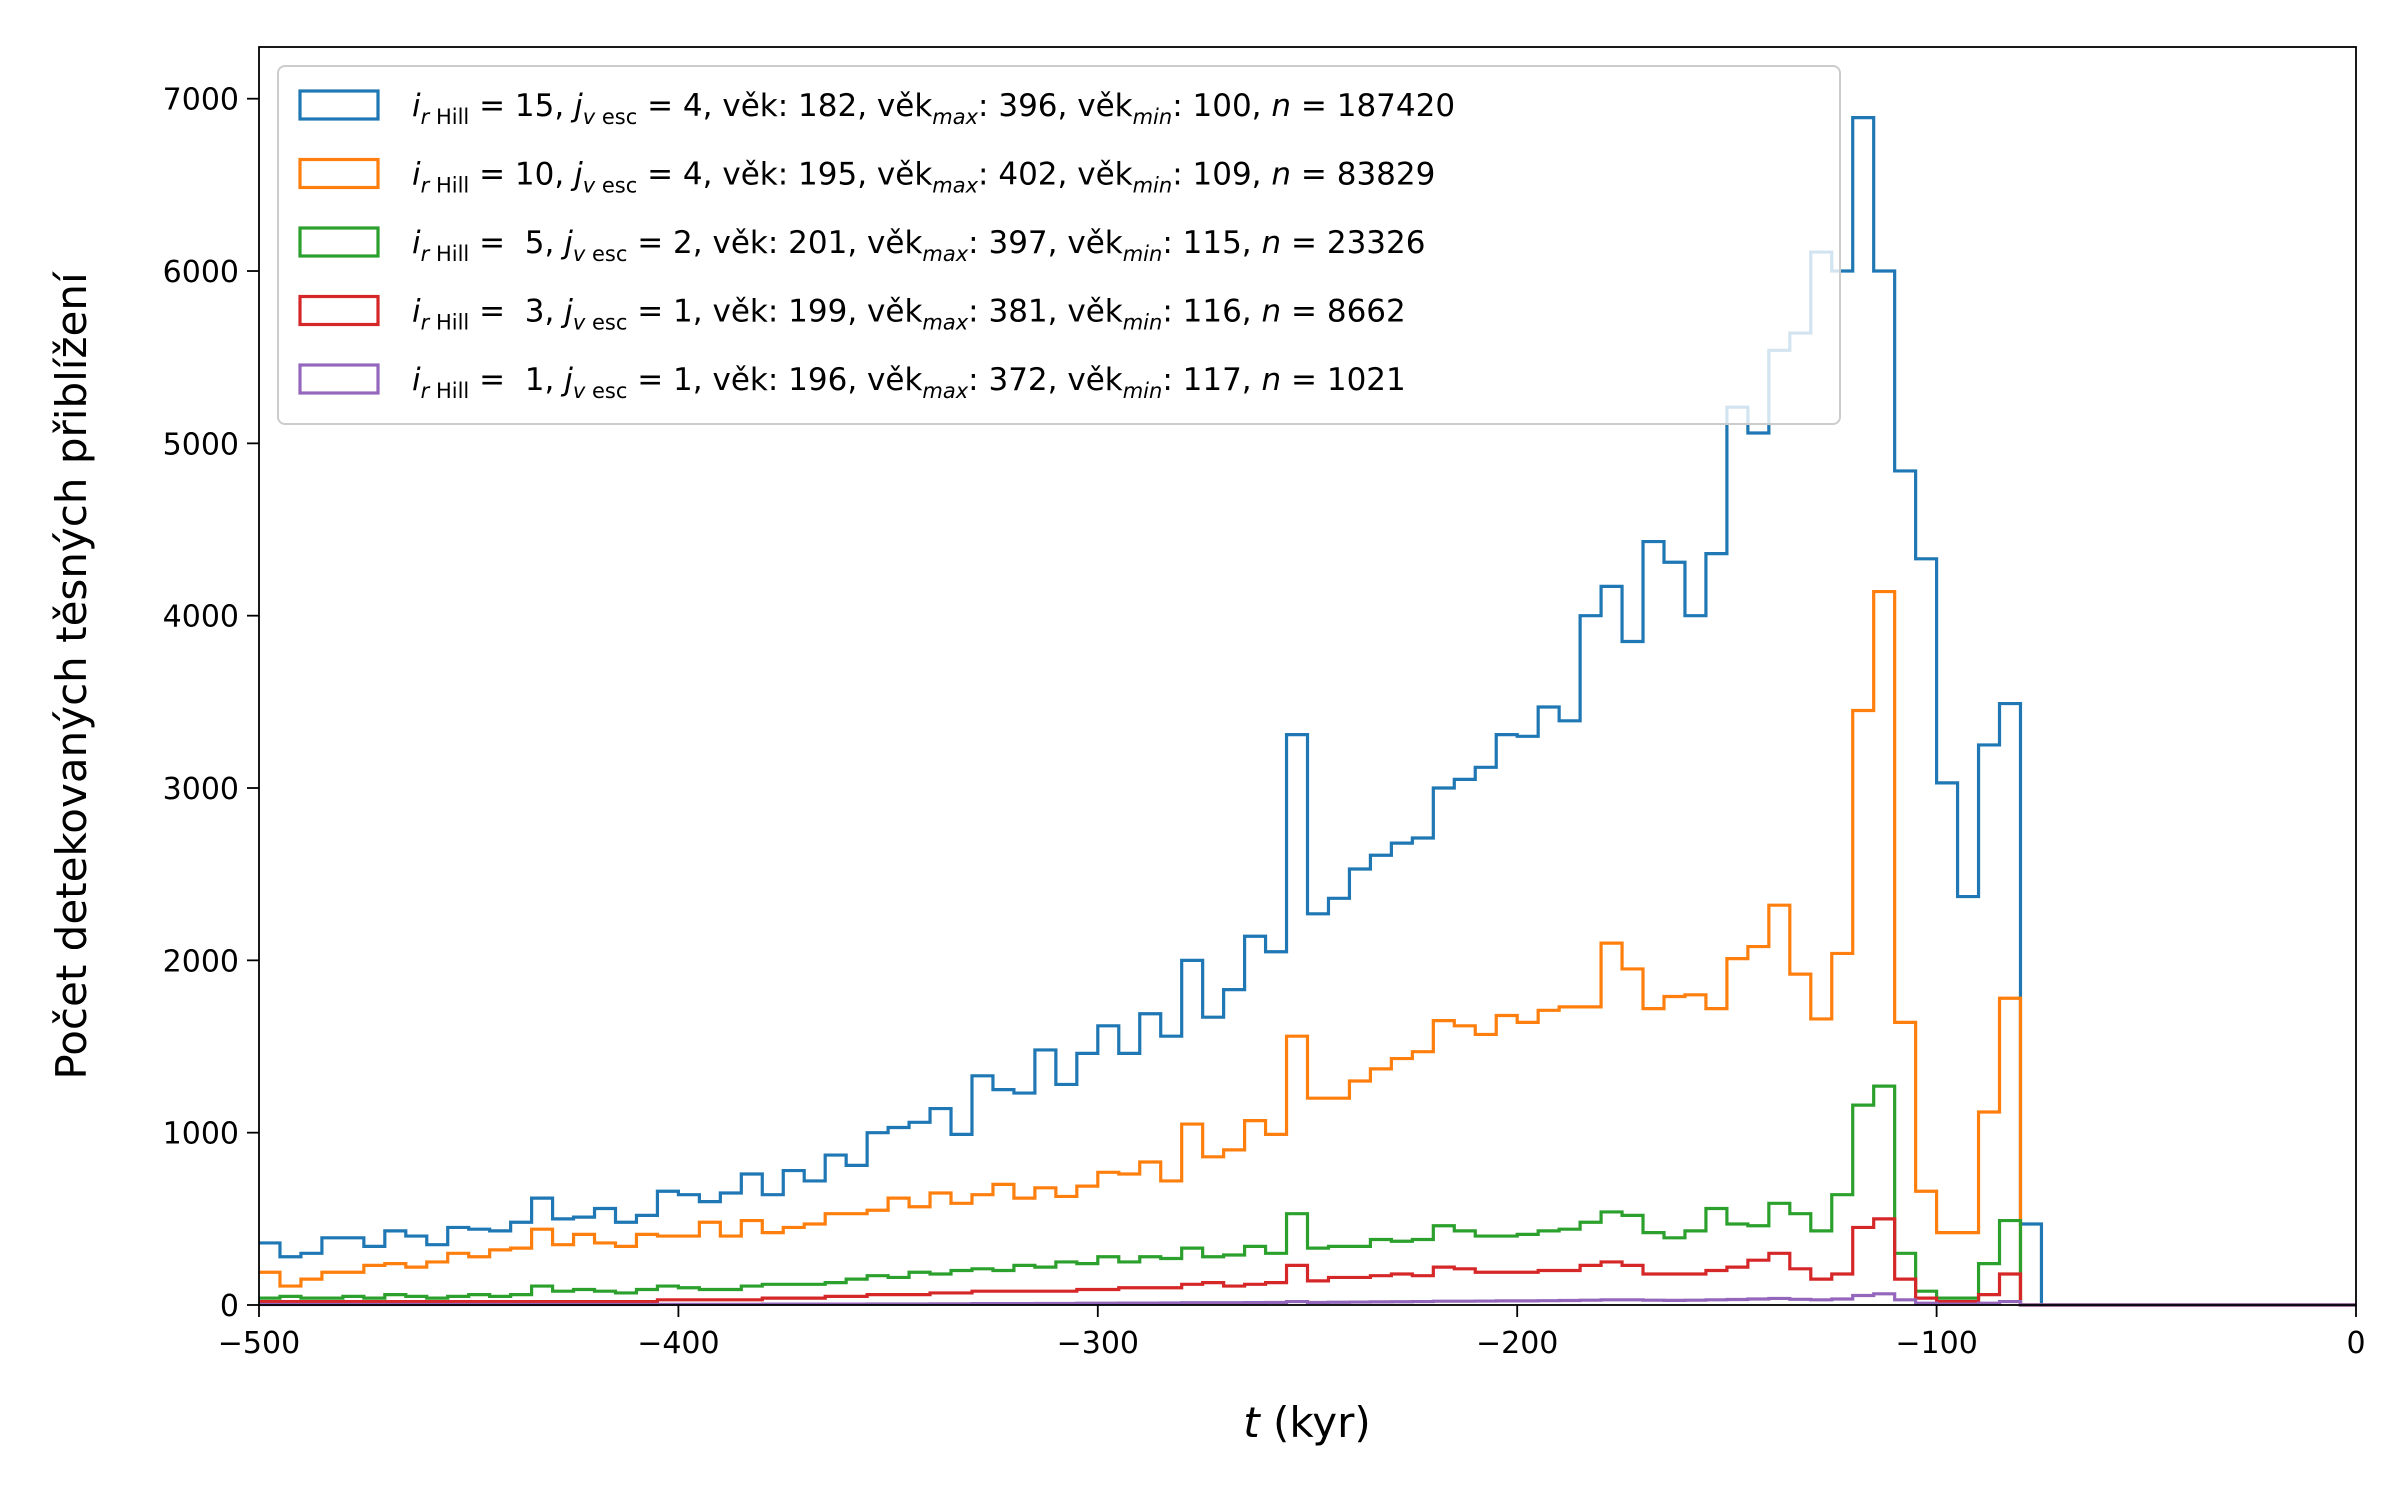 Image resolution: width=2400 pixels, height=1500 pixels. I want to click on x-axis-label: t (kyr), so click(1307, 1422).